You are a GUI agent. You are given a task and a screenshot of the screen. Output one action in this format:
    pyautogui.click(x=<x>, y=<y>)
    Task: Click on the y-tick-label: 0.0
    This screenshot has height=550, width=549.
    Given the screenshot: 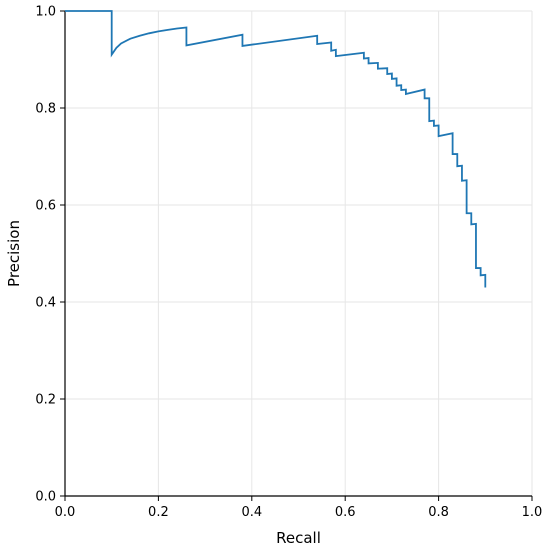 What is the action you would take?
    pyautogui.click(x=45, y=497)
    